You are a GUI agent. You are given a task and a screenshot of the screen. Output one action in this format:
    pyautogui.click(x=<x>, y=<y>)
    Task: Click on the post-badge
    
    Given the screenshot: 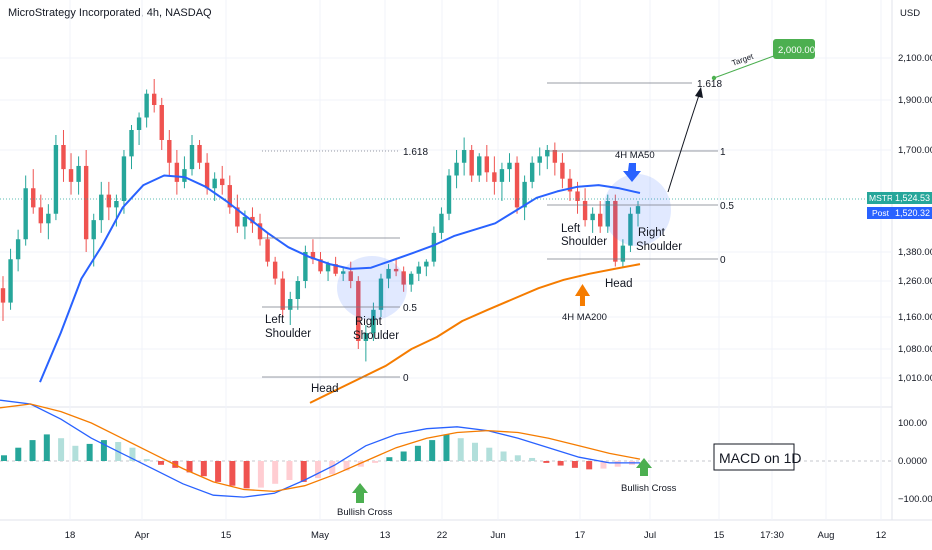 What is the action you would take?
    pyautogui.click(x=879, y=213)
    